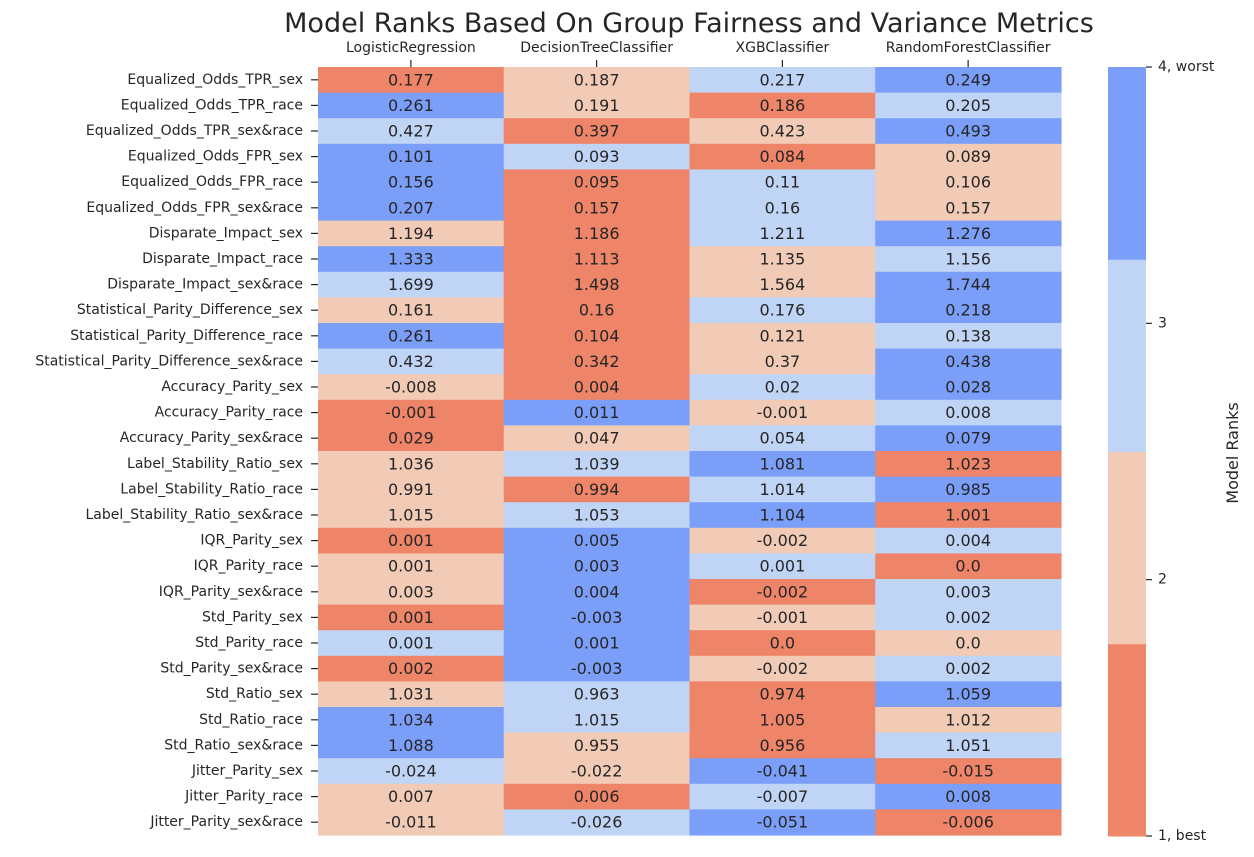 This screenshot has width=1254, height=857. Describe the element at coordinates (411, 156) in the screenshot. I see `cell-value: 0.101` at that location.